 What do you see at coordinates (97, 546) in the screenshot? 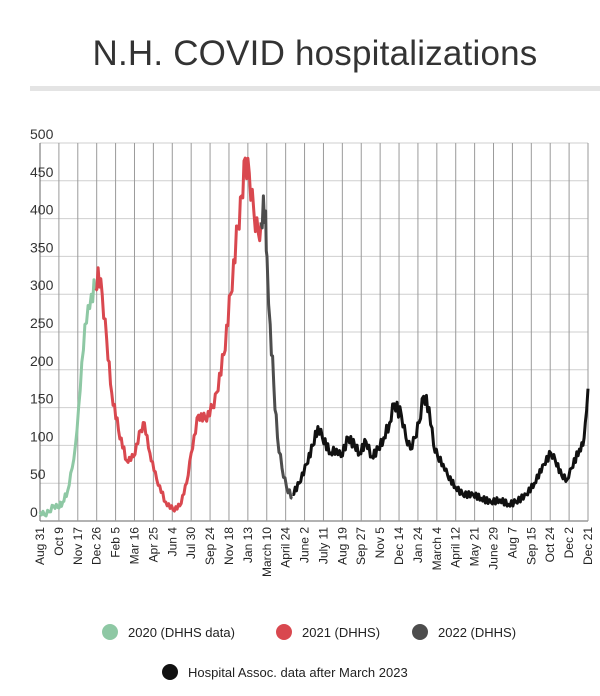
I see `x-tick-label: Dec 26` at bounding box center [97, 546].